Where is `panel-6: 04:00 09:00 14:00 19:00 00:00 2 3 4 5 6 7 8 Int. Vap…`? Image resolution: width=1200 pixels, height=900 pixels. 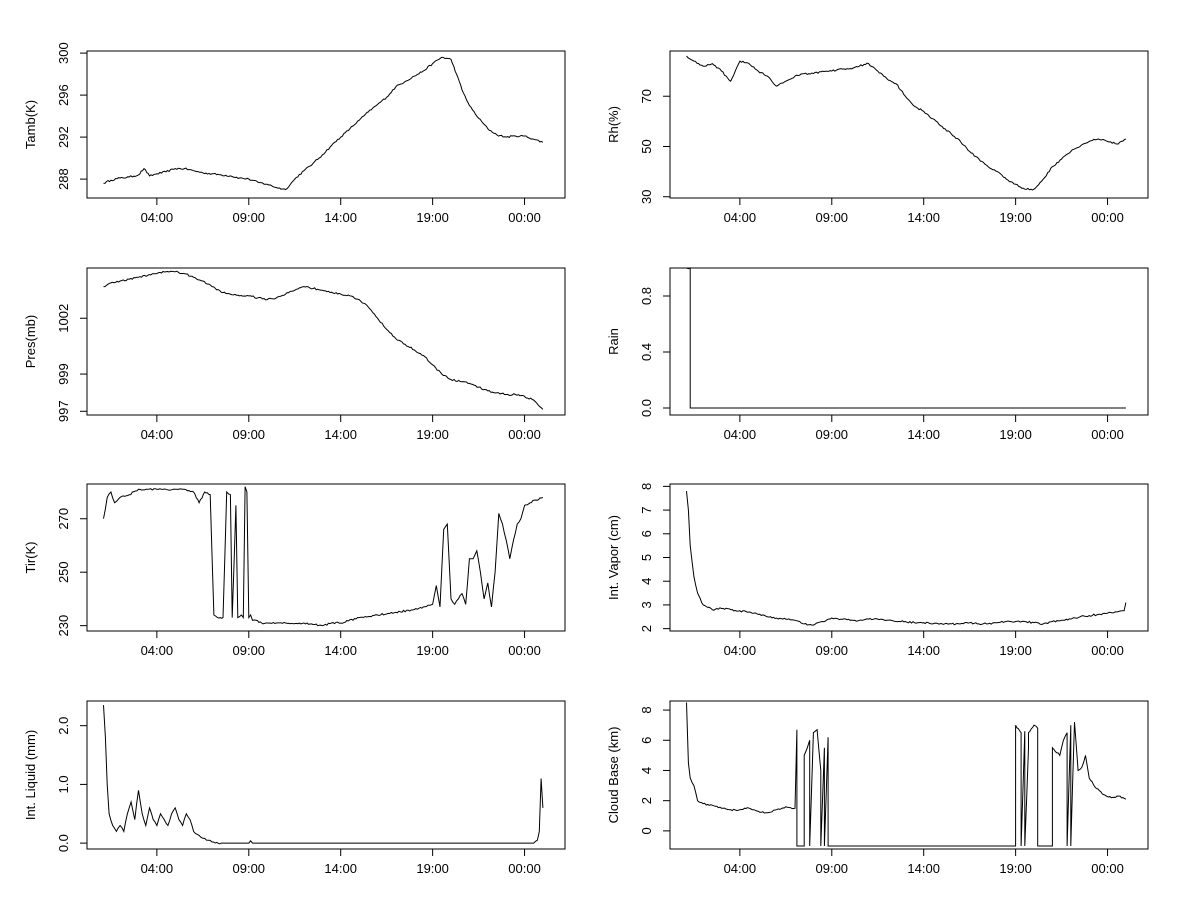
panel-6: 04:00 09:00 14:00 19:00 00:00 2 3 4 5 6 7 8 Int. Vap… is located at coordinates (877, 570).